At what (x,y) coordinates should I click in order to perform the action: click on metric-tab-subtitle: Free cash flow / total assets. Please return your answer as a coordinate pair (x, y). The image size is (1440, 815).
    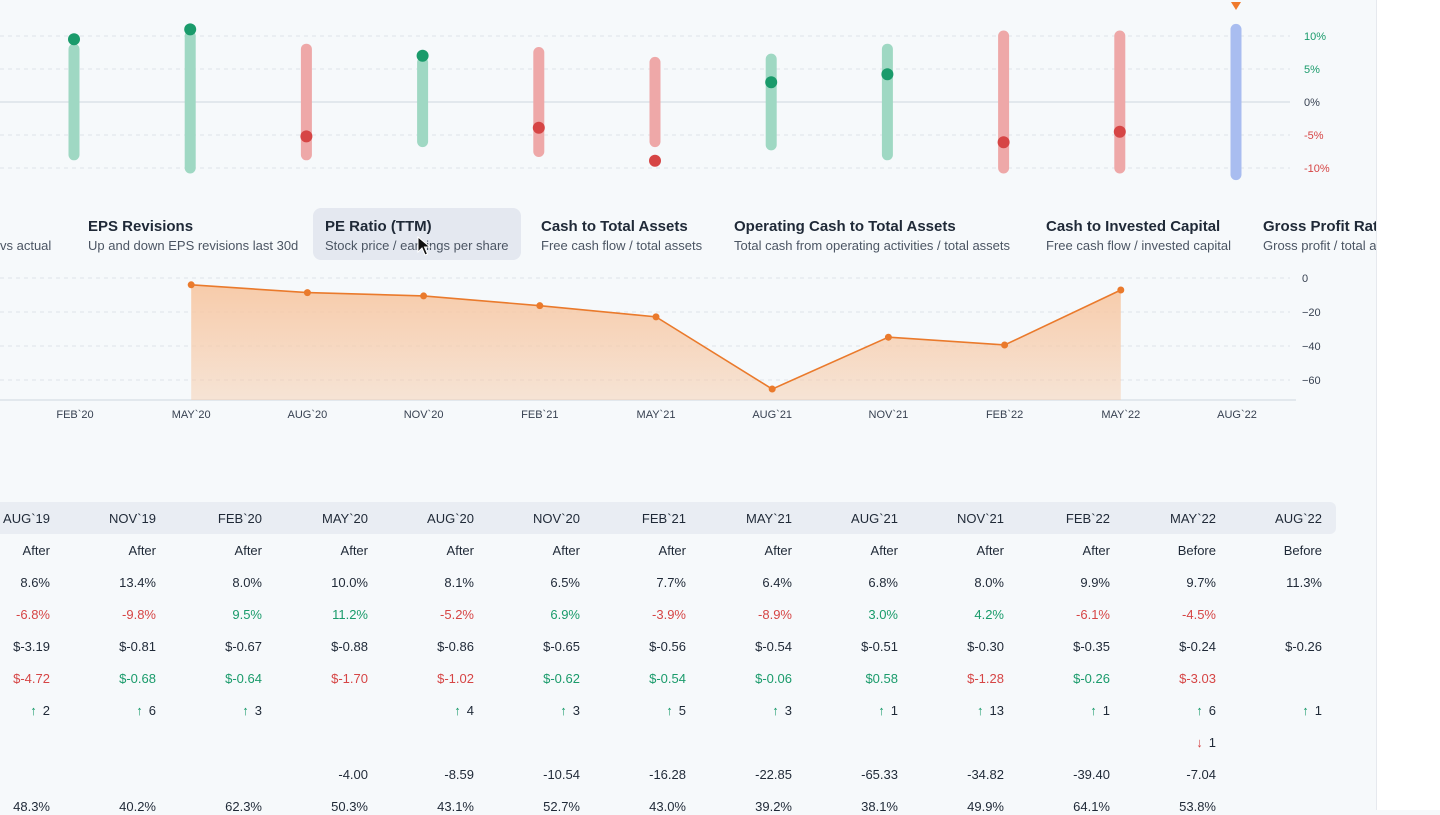
    Looking at the image, I should click on (622, 245).